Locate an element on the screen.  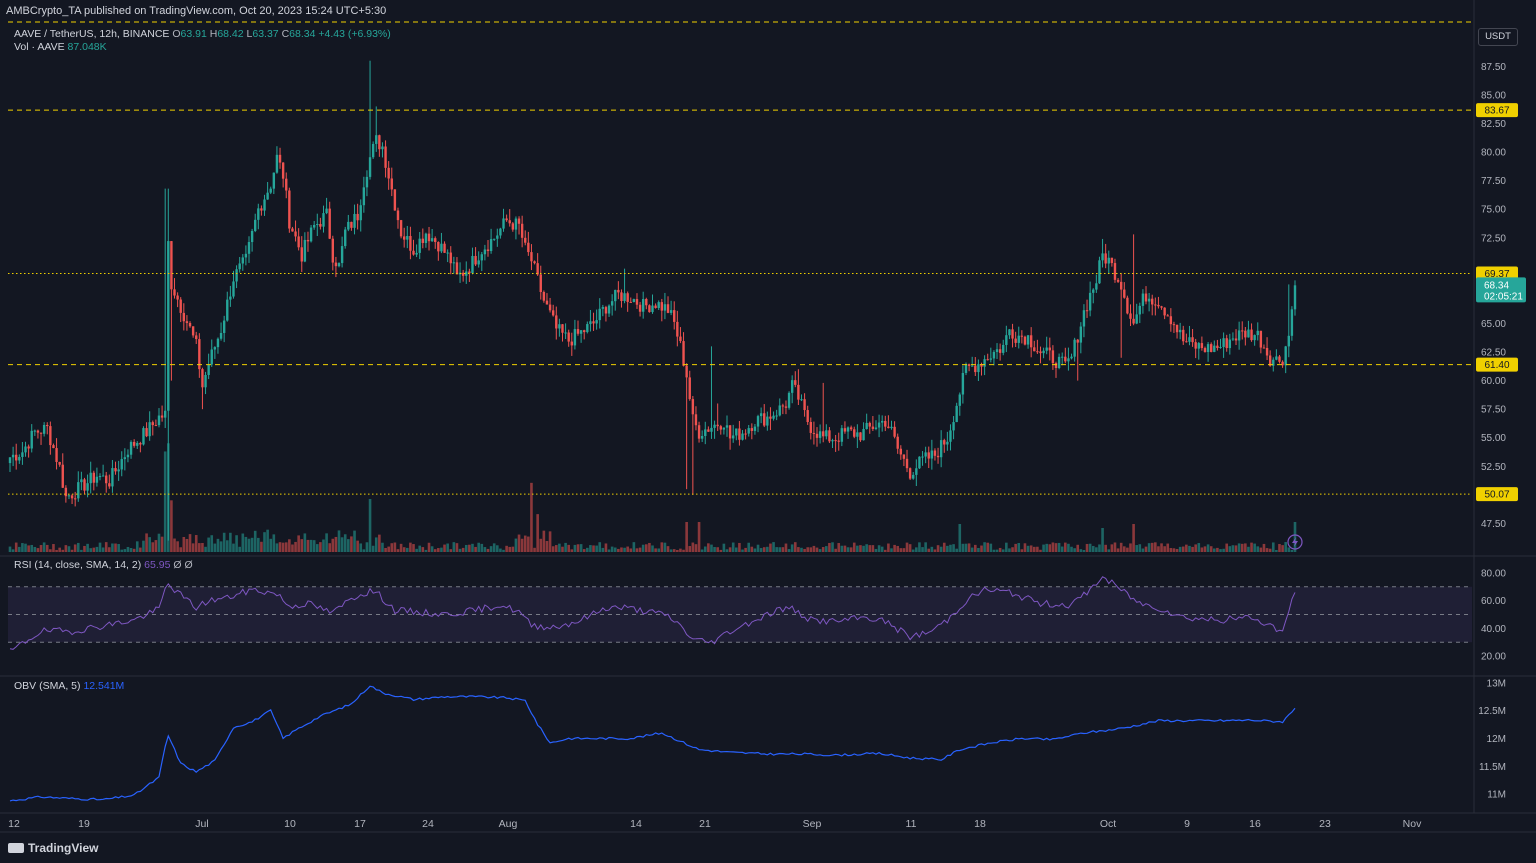
tradingview-logo: TradingView is located at coordinates (53, 848).